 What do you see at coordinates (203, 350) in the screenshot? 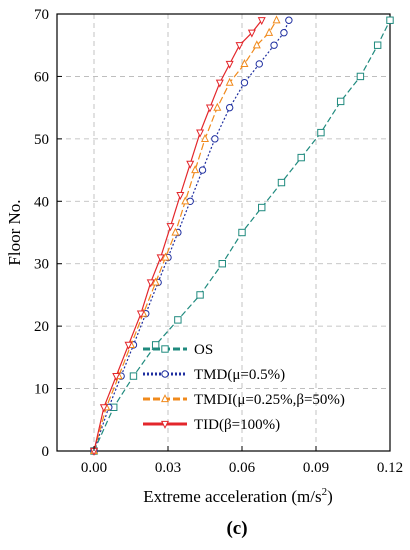
I see `legend-label: OS` at bounding box center [203, 350].